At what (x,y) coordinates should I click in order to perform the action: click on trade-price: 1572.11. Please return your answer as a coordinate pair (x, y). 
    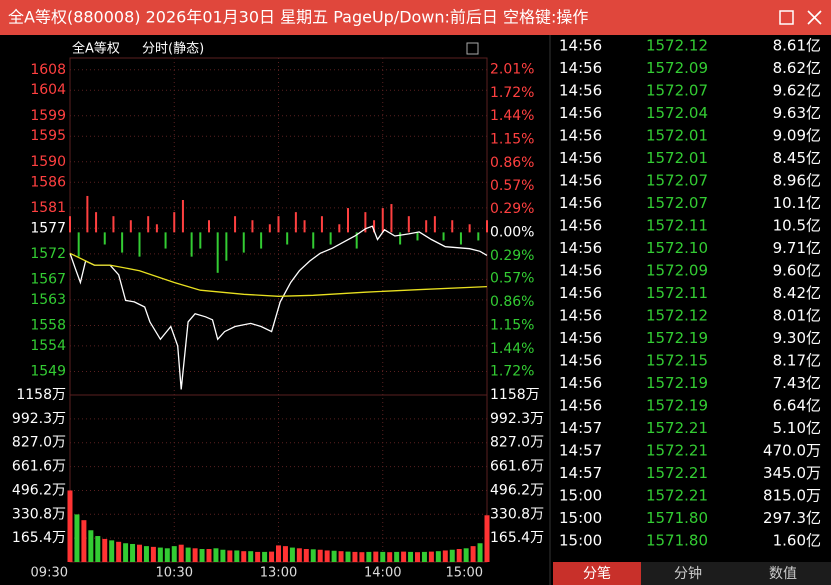
    Looking at the image, I should click on (677, 226).